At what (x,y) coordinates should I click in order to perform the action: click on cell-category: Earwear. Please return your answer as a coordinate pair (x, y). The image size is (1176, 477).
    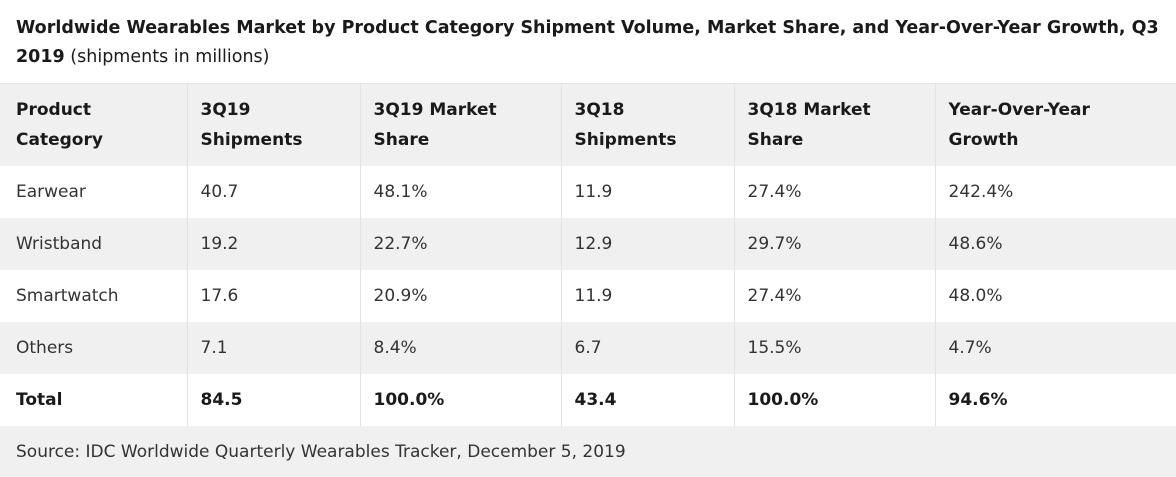
    Looking at the image, I should click on (94, 192).